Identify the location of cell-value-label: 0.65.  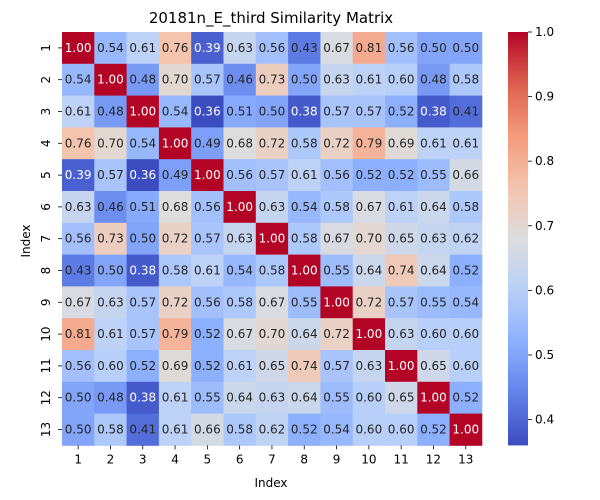
(272, 366).